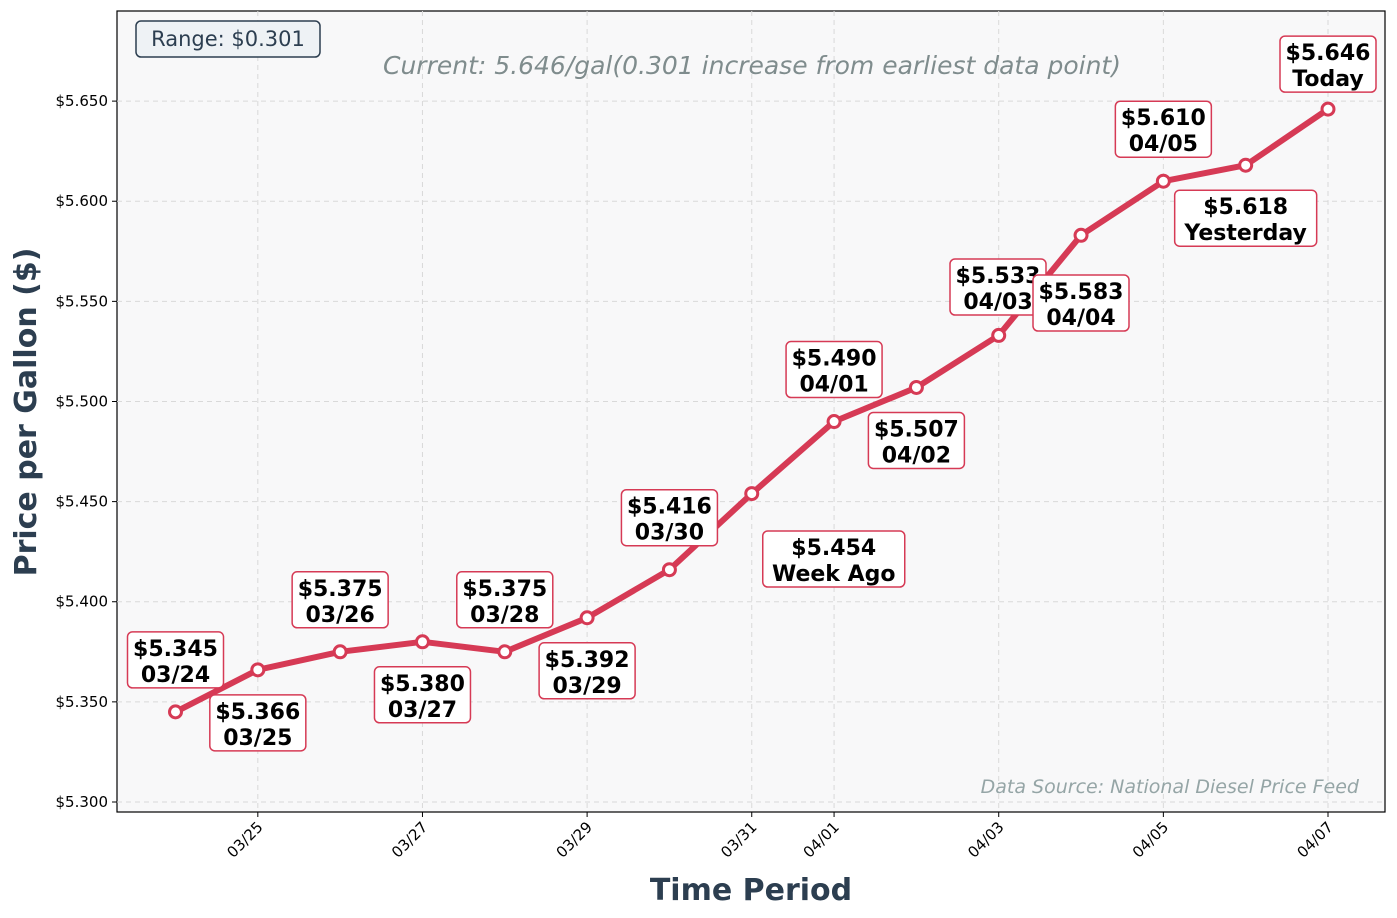 This screenshot has height=918, width=1397. Describe the element at coordinates (586, 686) in the screenshot. I see `annotation-date: 03/29` at that location.